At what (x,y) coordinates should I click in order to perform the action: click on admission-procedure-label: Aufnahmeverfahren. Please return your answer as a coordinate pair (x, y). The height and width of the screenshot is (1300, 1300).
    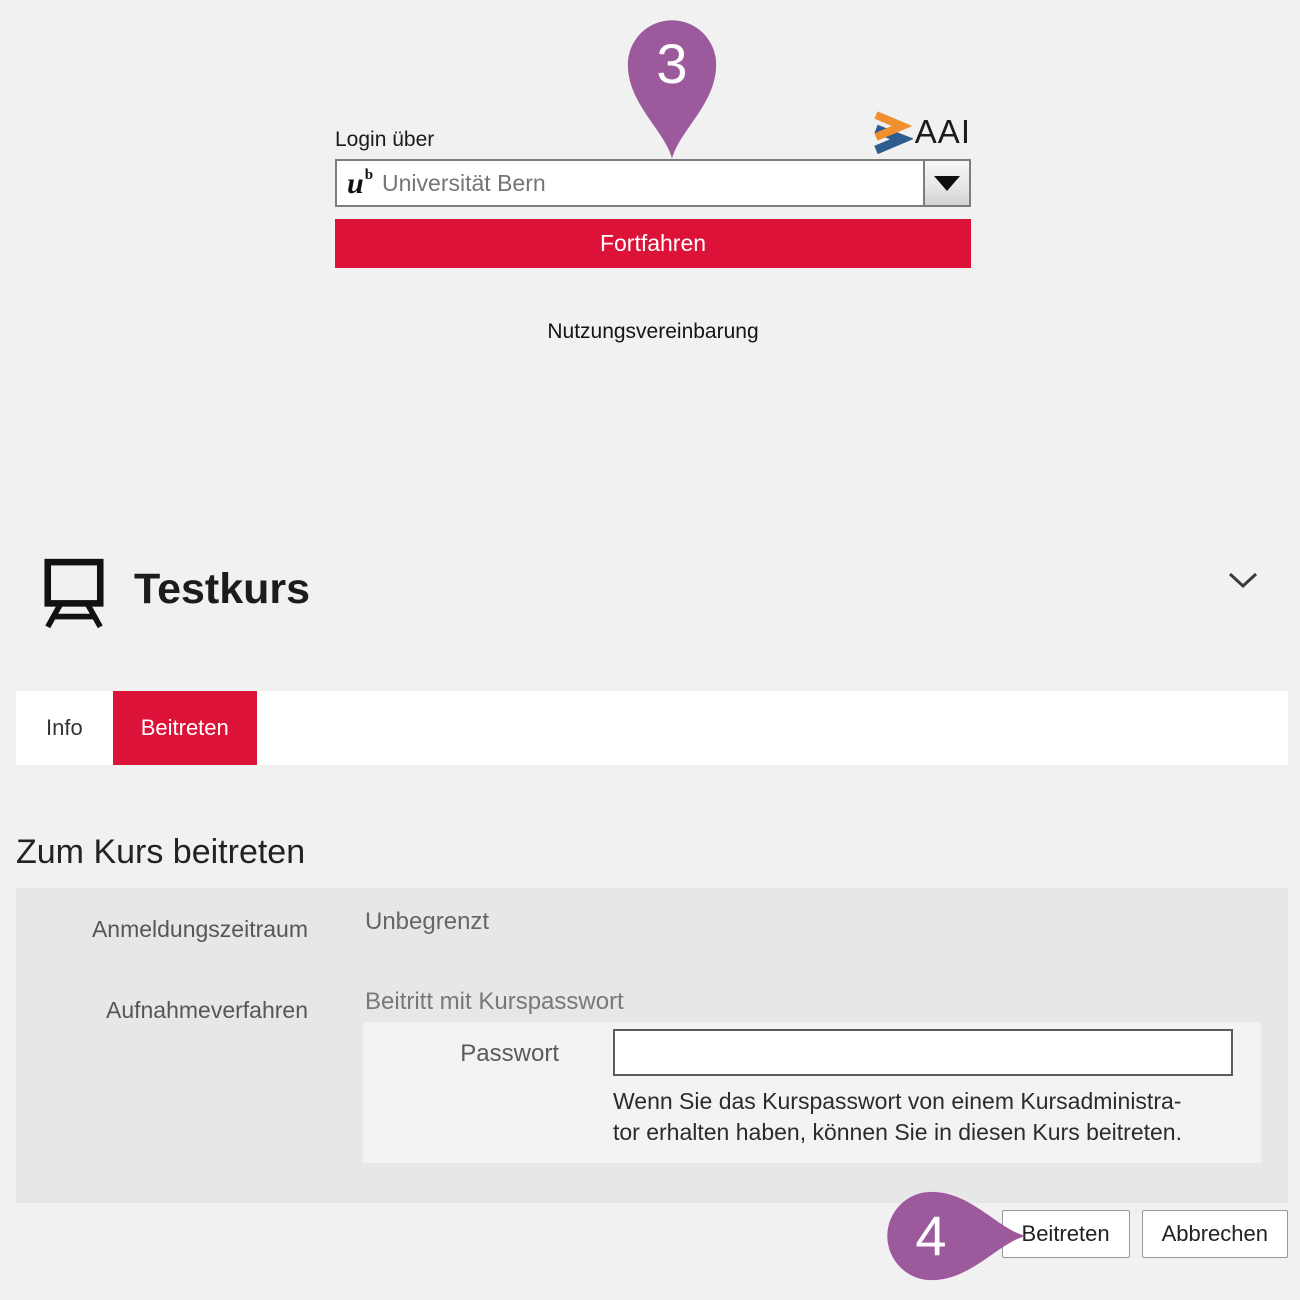
    Looking at the image, I should click on (206, 1010).